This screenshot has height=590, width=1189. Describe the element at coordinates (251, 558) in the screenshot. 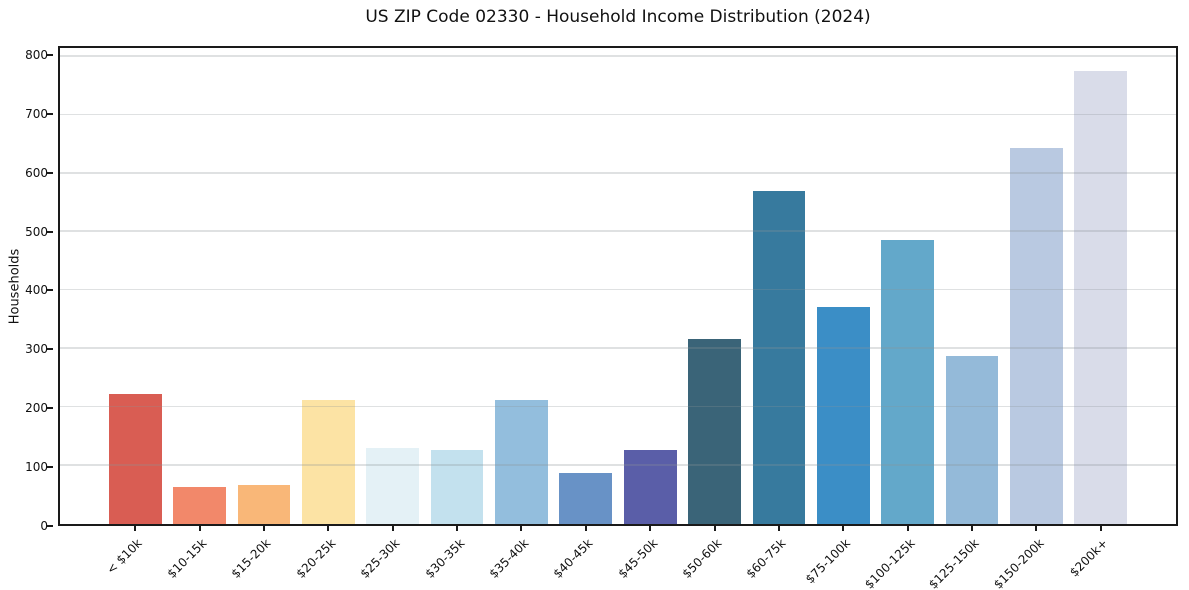

I see `x-tick-label: $15-20k` at that location.